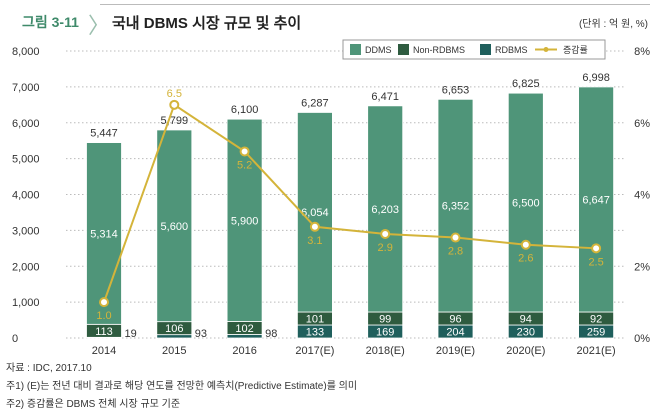 The height and width of the screenshot is (417, 658). What do you see at coordinates (26, 124) in the screenshot?
I see `y-tick-label: 6,000` at bounding box center [26, 124].